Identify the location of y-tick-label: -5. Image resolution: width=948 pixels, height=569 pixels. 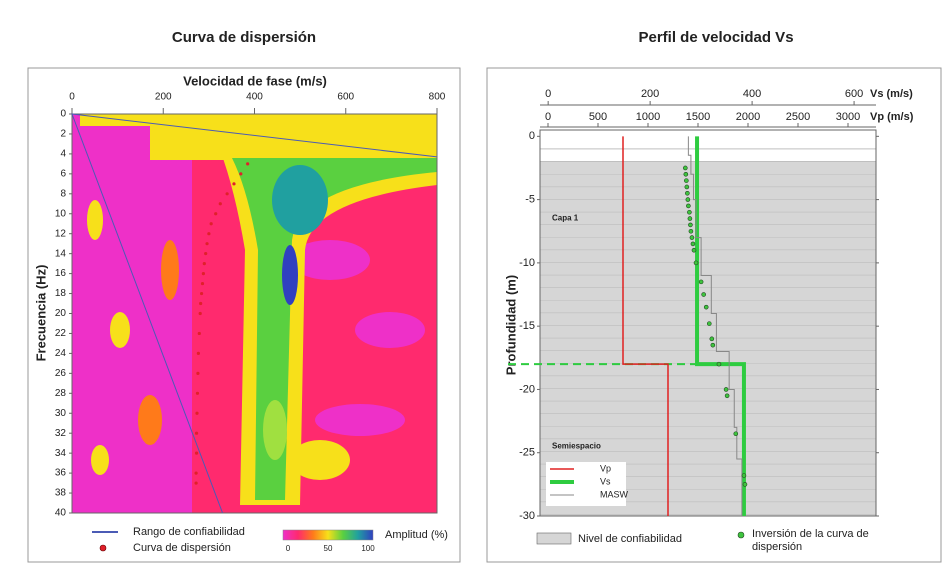
(530, 200).